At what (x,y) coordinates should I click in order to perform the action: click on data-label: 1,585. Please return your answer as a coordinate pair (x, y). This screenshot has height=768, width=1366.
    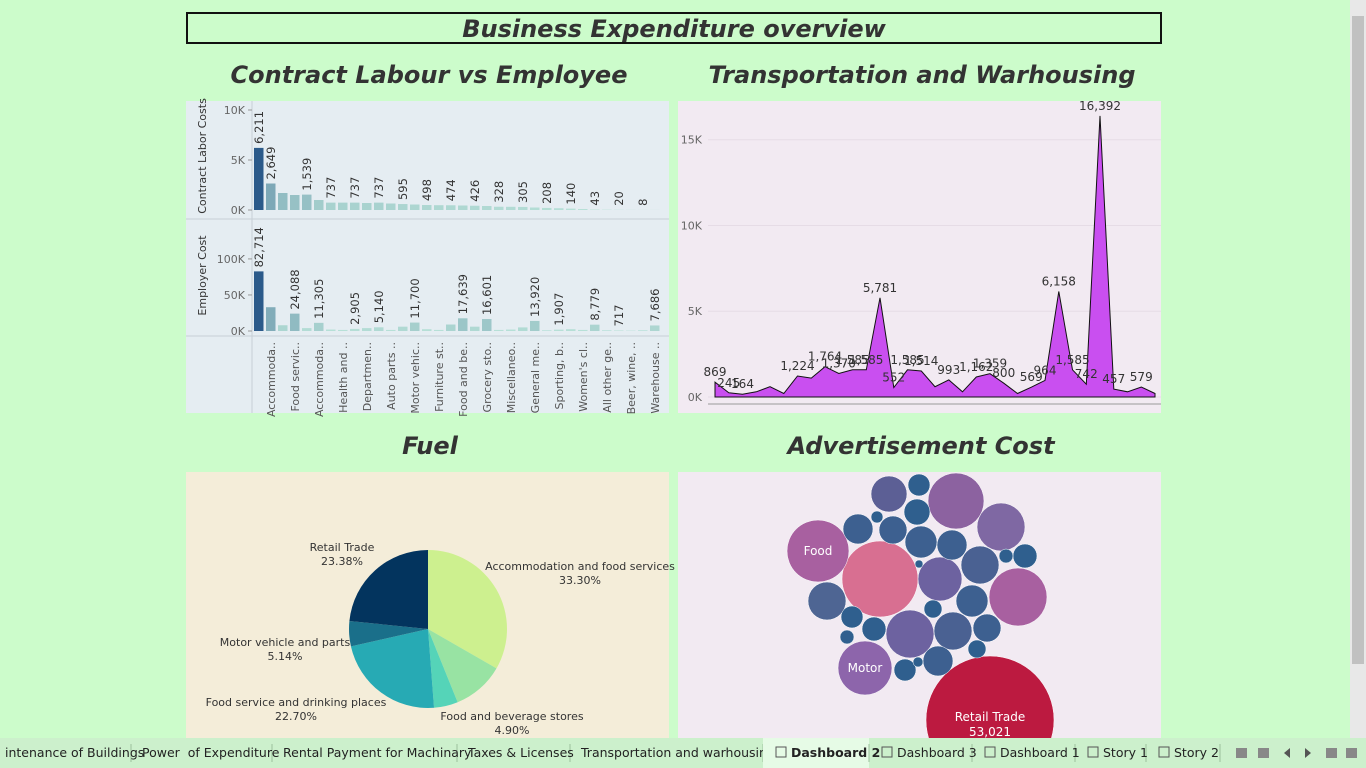
    Looking at the image, I should click on (866, 360).